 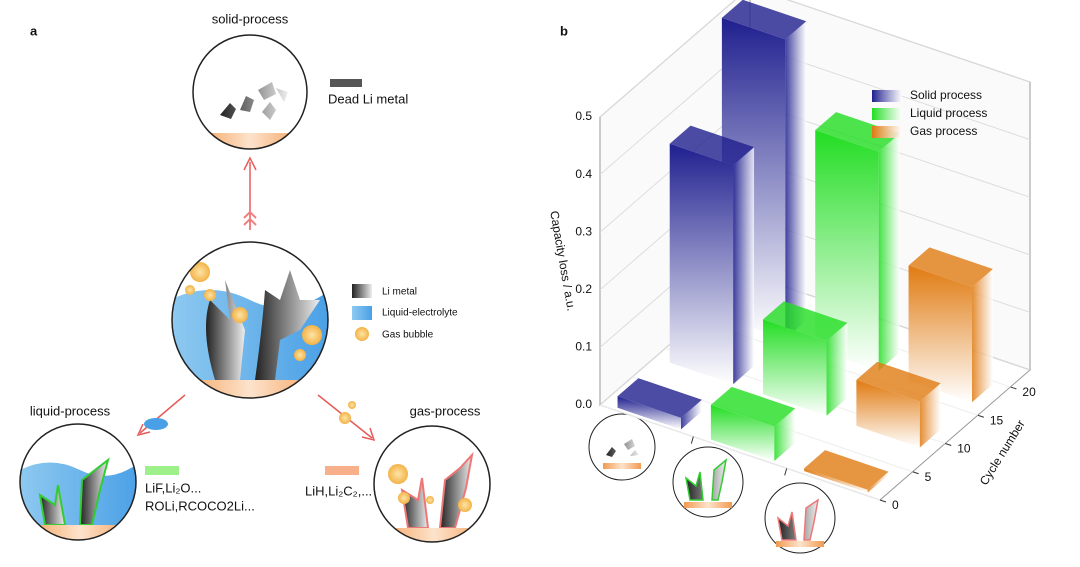 I want to click on y-tick-label: 0.0, so click(x=583, y=404).